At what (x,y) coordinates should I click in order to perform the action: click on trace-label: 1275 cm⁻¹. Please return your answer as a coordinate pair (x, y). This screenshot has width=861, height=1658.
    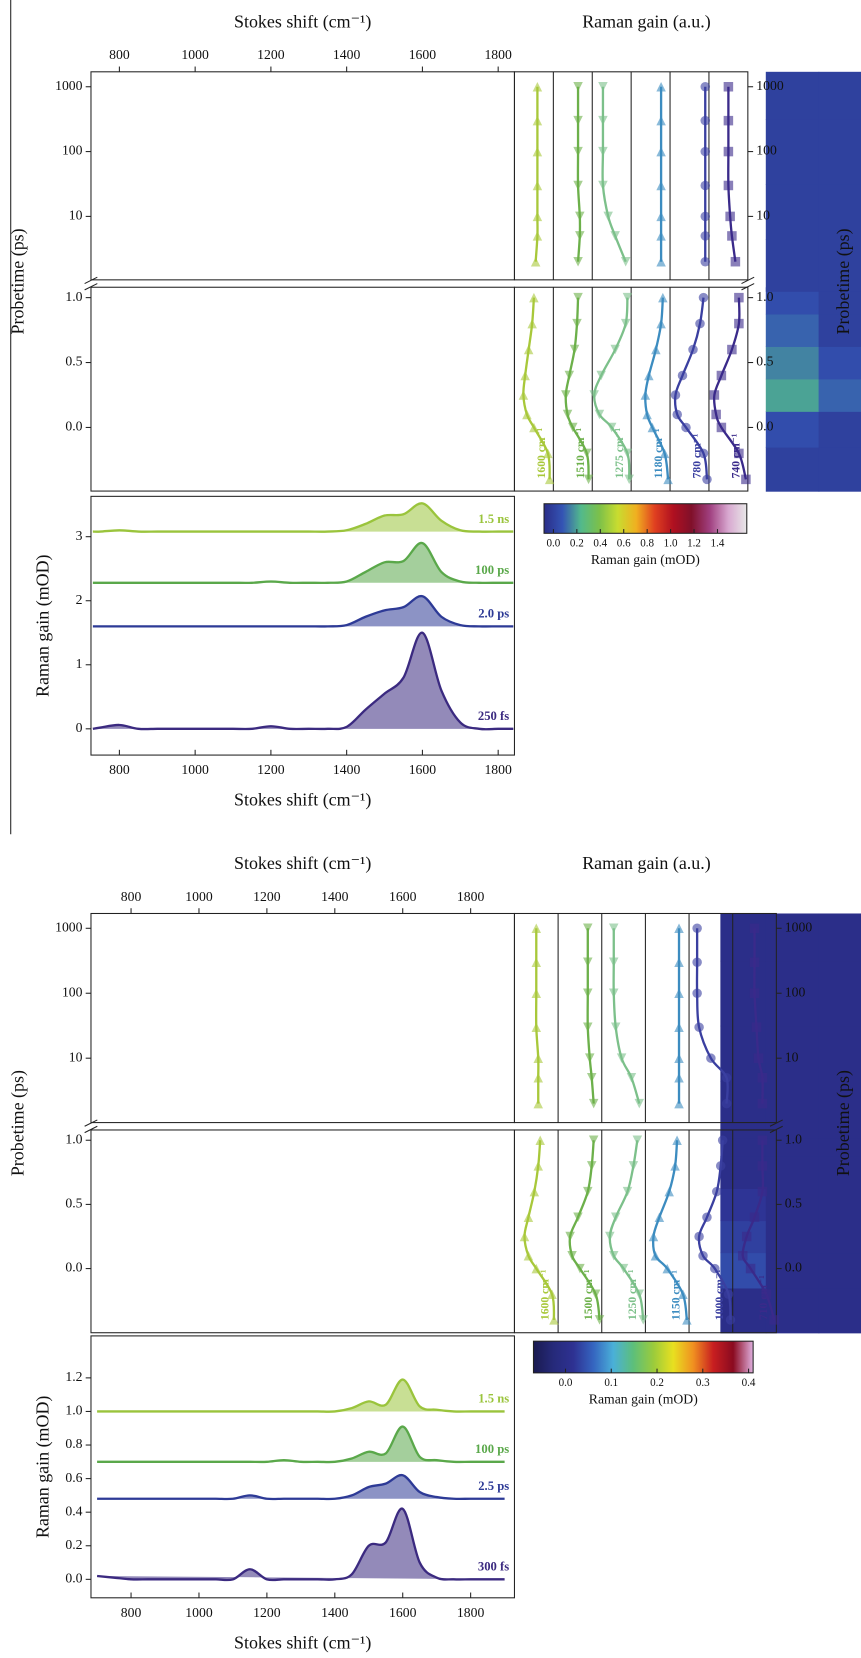
    Looking at the image, I should click on (619, 452).